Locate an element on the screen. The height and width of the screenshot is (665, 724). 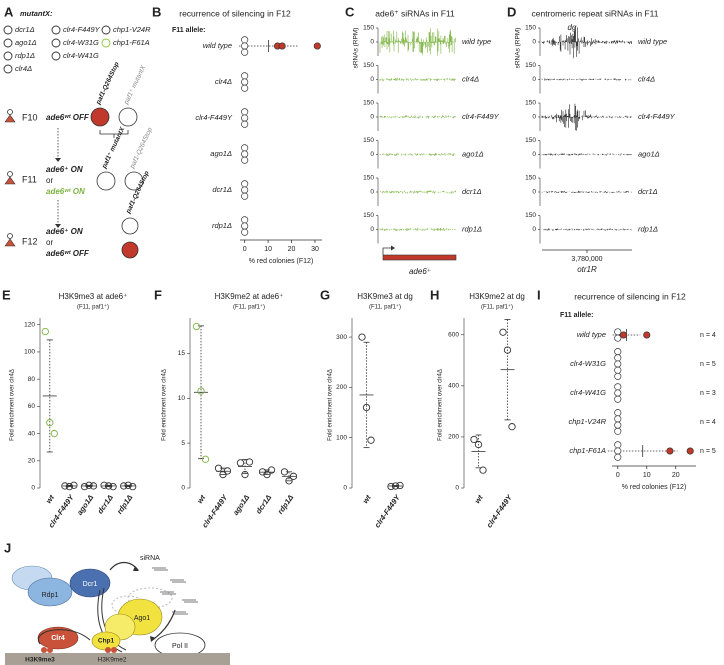
y-tick-label: 120 is located at coordinates (29, 324).